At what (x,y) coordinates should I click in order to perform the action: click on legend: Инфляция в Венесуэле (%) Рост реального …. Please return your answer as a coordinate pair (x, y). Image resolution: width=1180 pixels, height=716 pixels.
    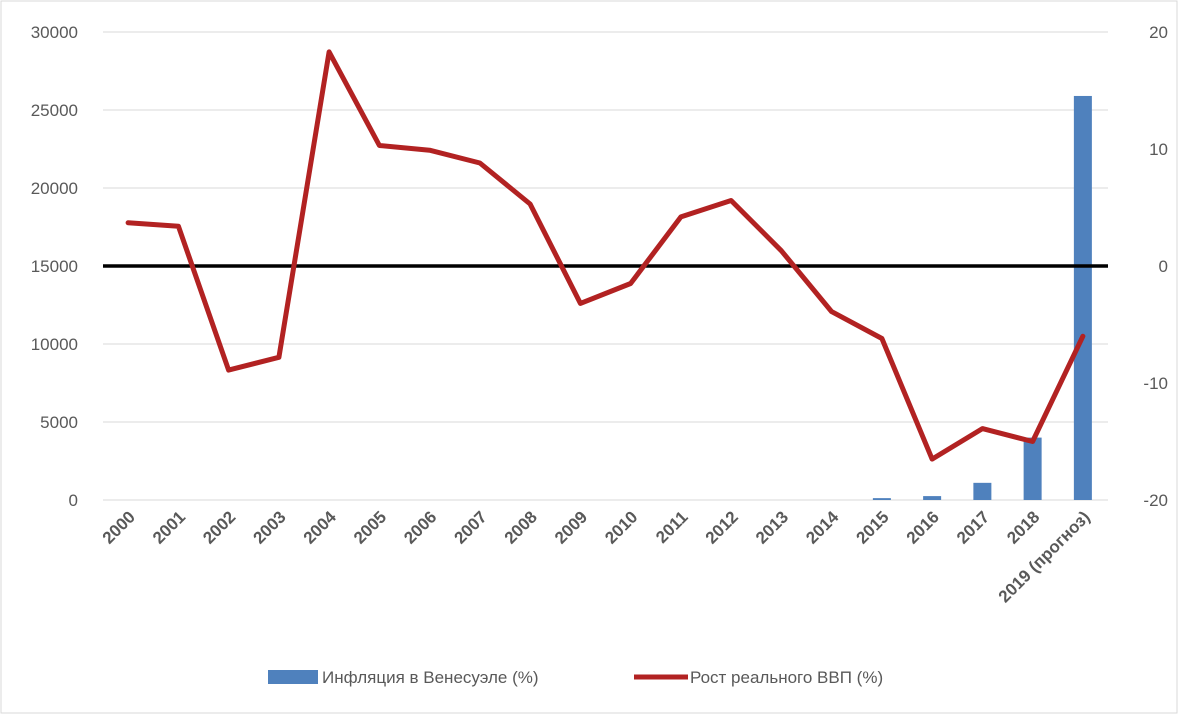
    Looking at the image, I should click on (575, 677).